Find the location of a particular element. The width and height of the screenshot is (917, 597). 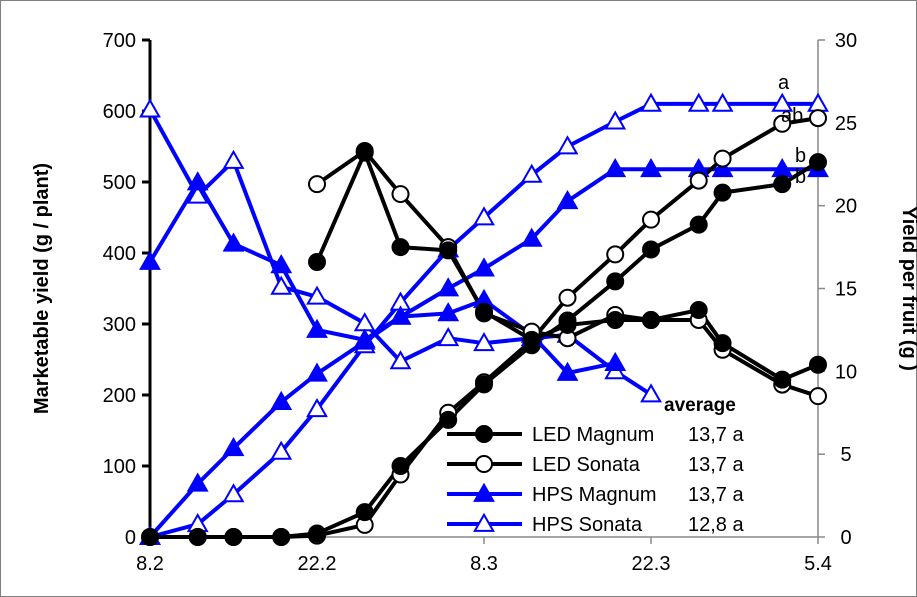

y-tick-label-right: 0 is located at coordinates (845, 538).